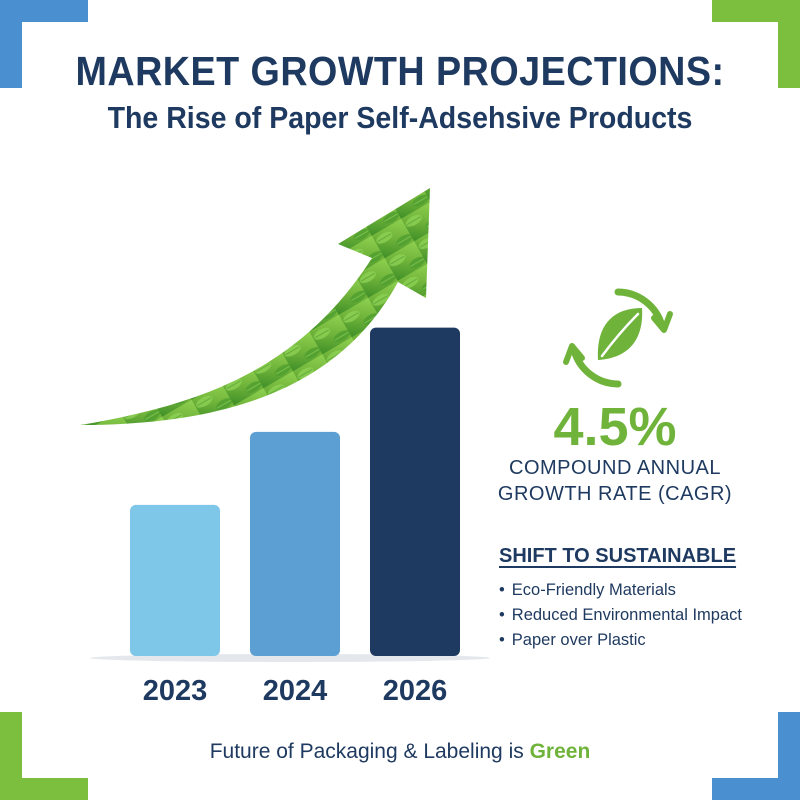  Describe the element at coordinates (618, 338) in the screenshot. I see `leaf-recycle-icon` at that location.